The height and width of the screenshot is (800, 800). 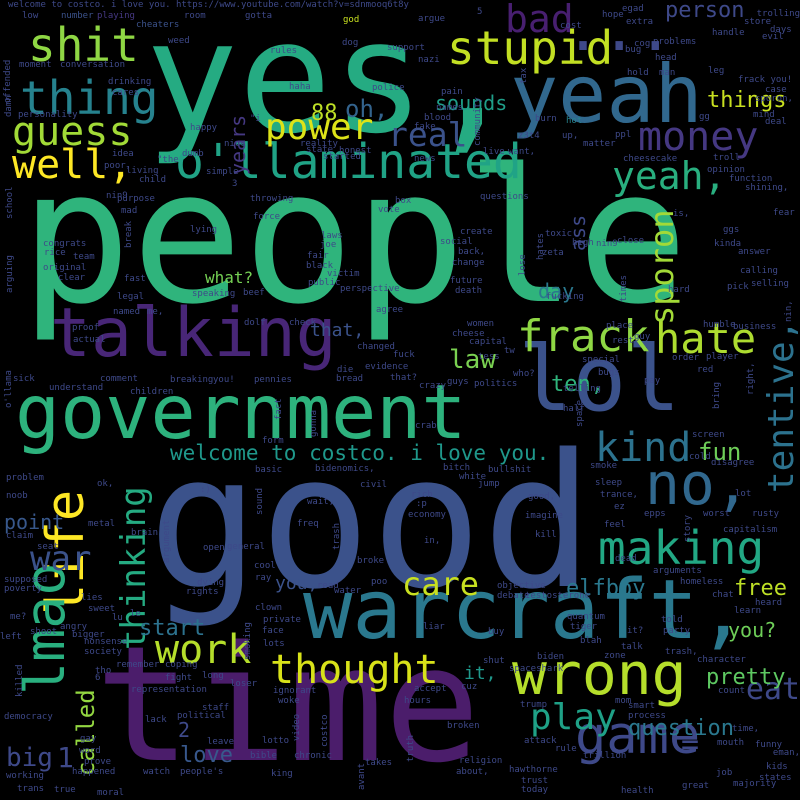 What do you see at coordinates (488, 342) in the screenshot?
I see `word-capital: capital` at bounding box center [488, 342].